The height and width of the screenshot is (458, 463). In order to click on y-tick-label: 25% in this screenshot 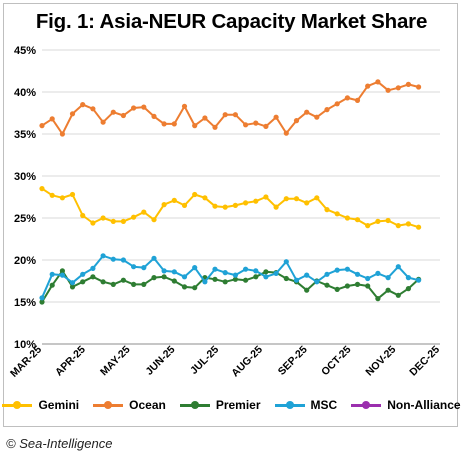, I will do `click(25, 219)`.